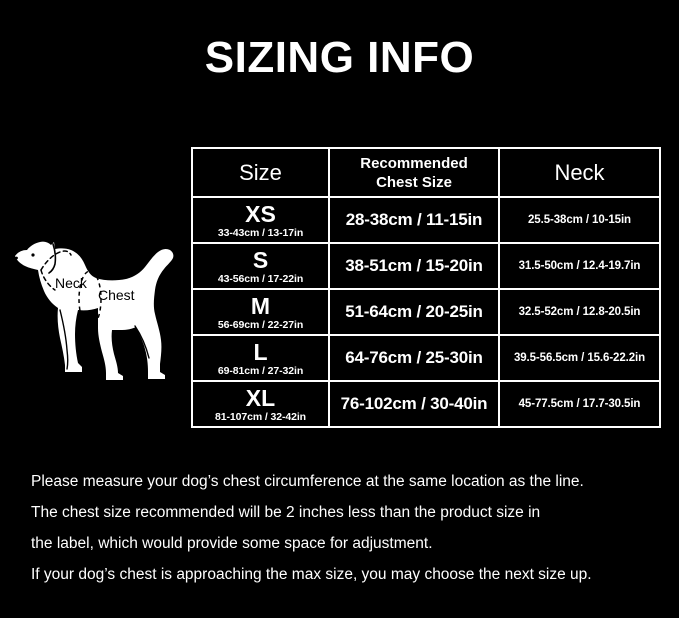 The height and width of the screenshot is (618, 679). I want to click on cell-size: M 56-69cm / 22-27in, so click(260, 312).